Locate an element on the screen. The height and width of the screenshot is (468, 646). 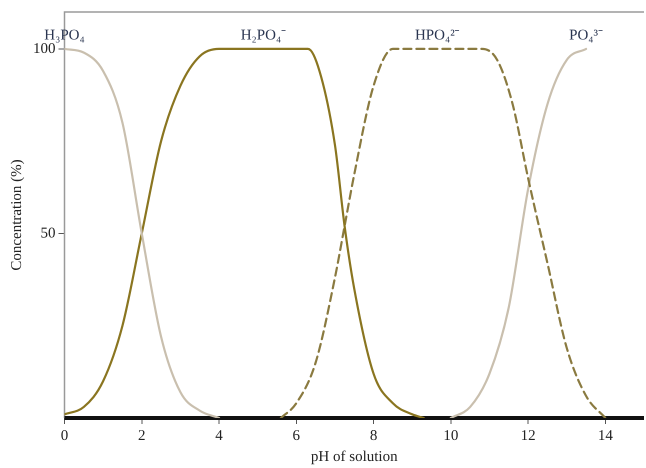
x-tick-label: 4 is located at coordinates (219, 436).